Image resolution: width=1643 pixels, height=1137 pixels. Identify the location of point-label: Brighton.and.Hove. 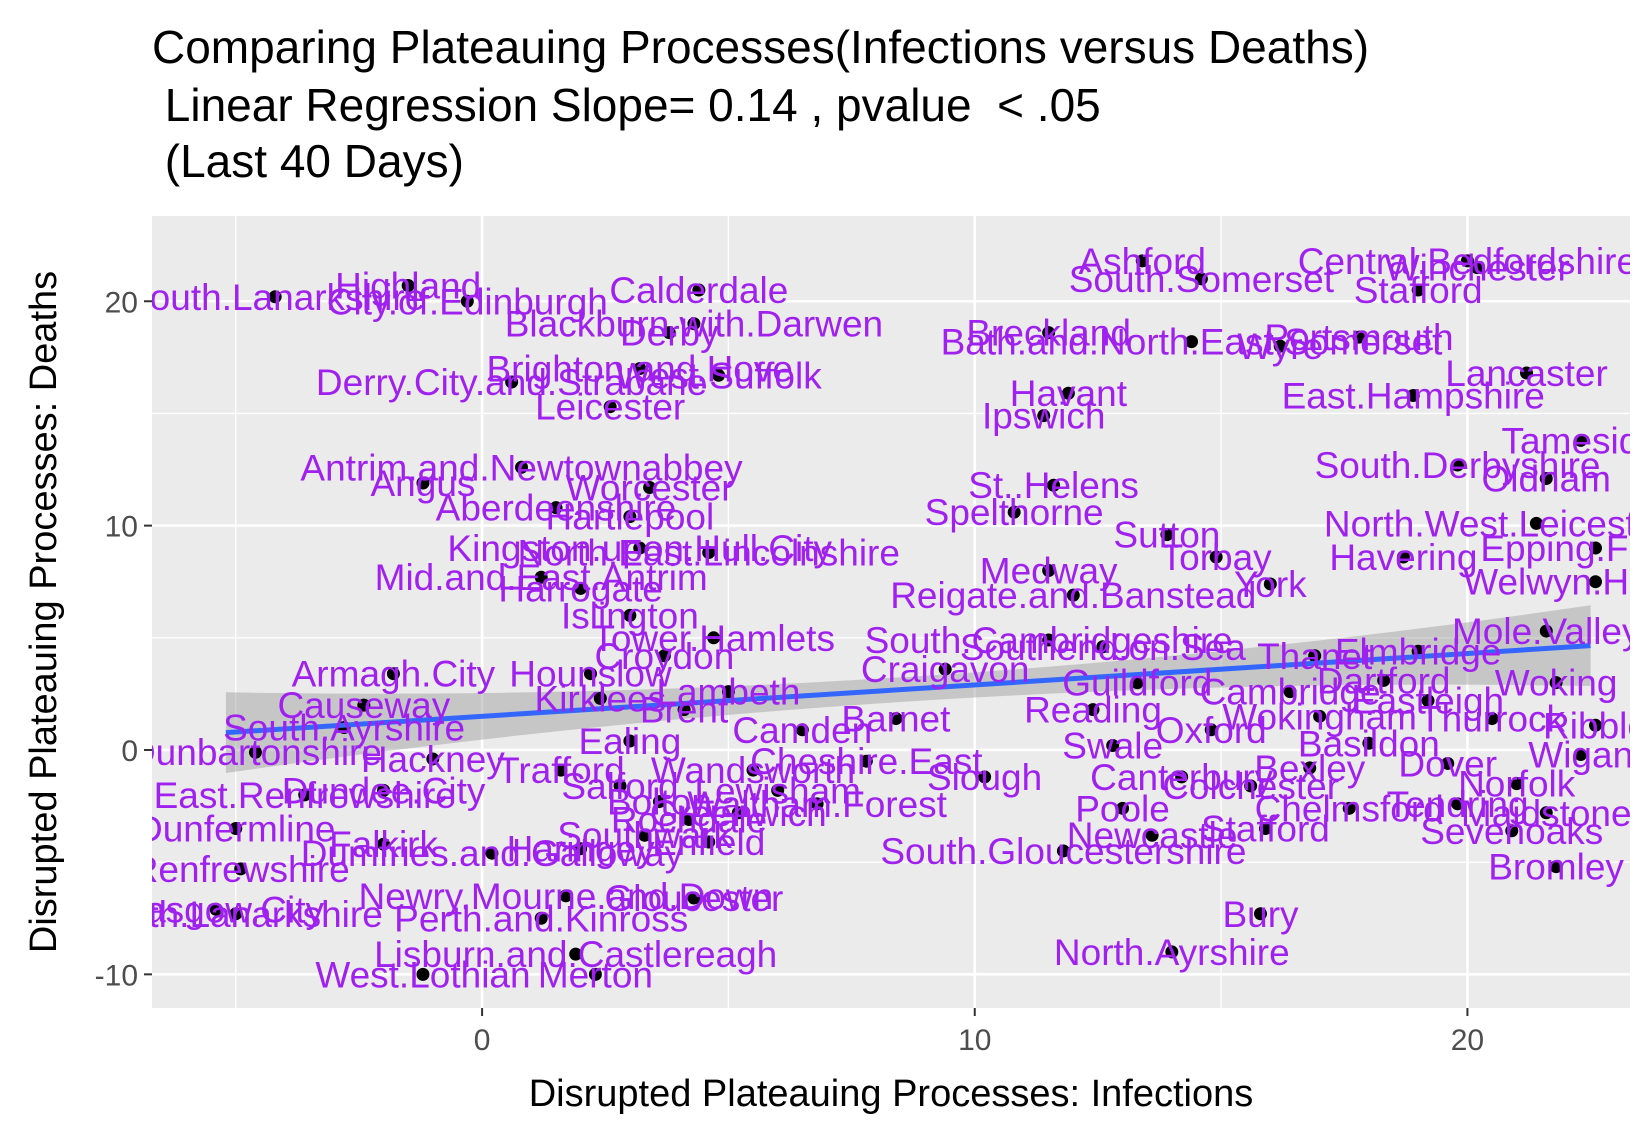
(639, 369).